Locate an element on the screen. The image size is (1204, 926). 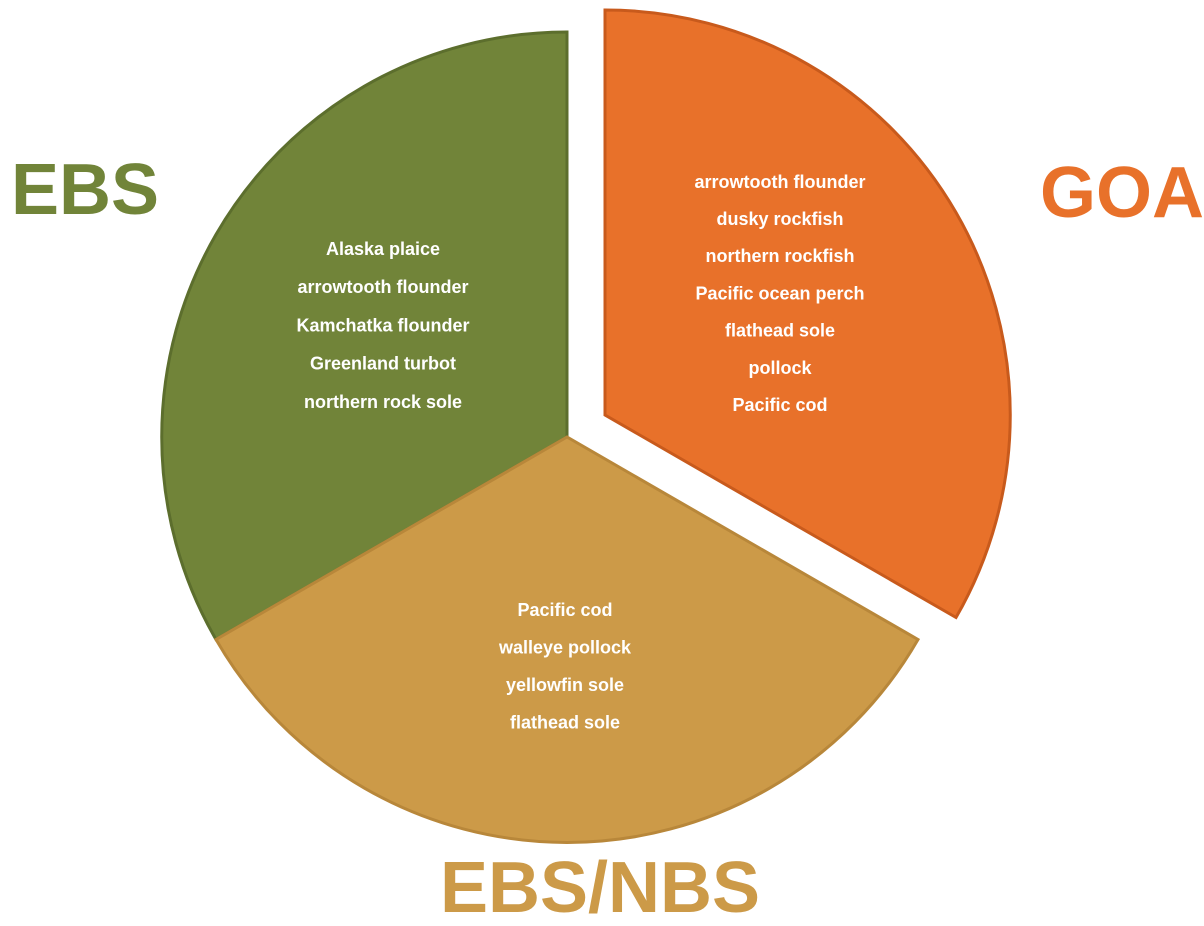
species-name: Greenland turbot is located at coordinates (383, 364).